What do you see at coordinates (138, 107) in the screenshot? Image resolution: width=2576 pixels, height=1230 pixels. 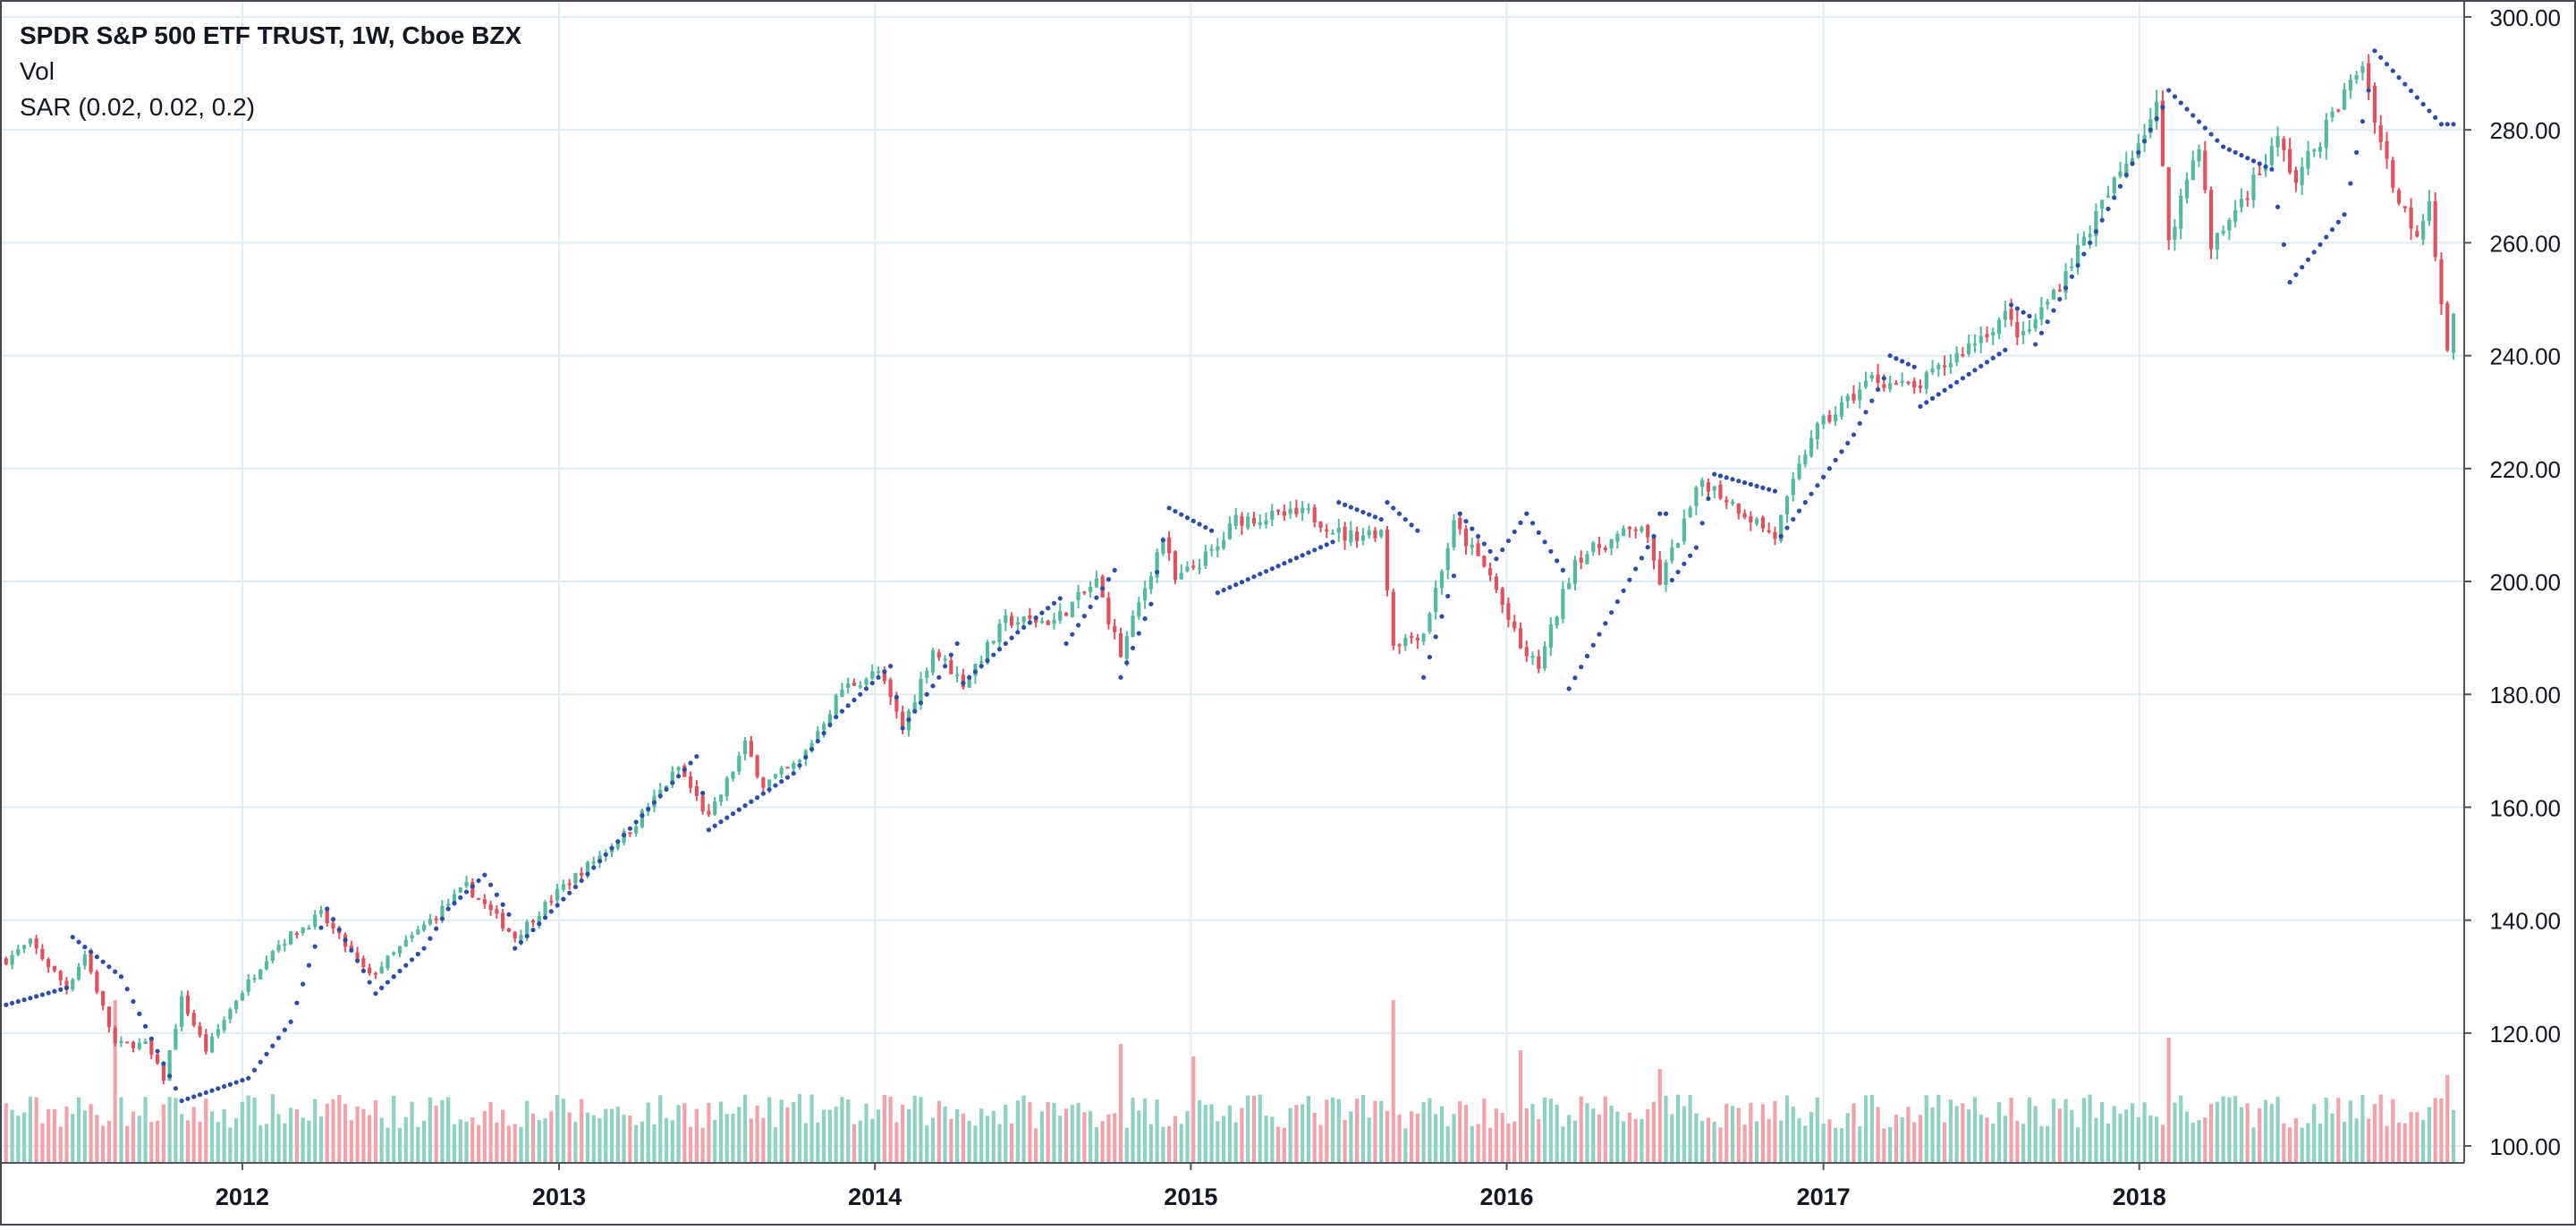 I see `sar-study-label: SAR (0.02, 0.02, 0.2)` at bounding box center [138, 107].